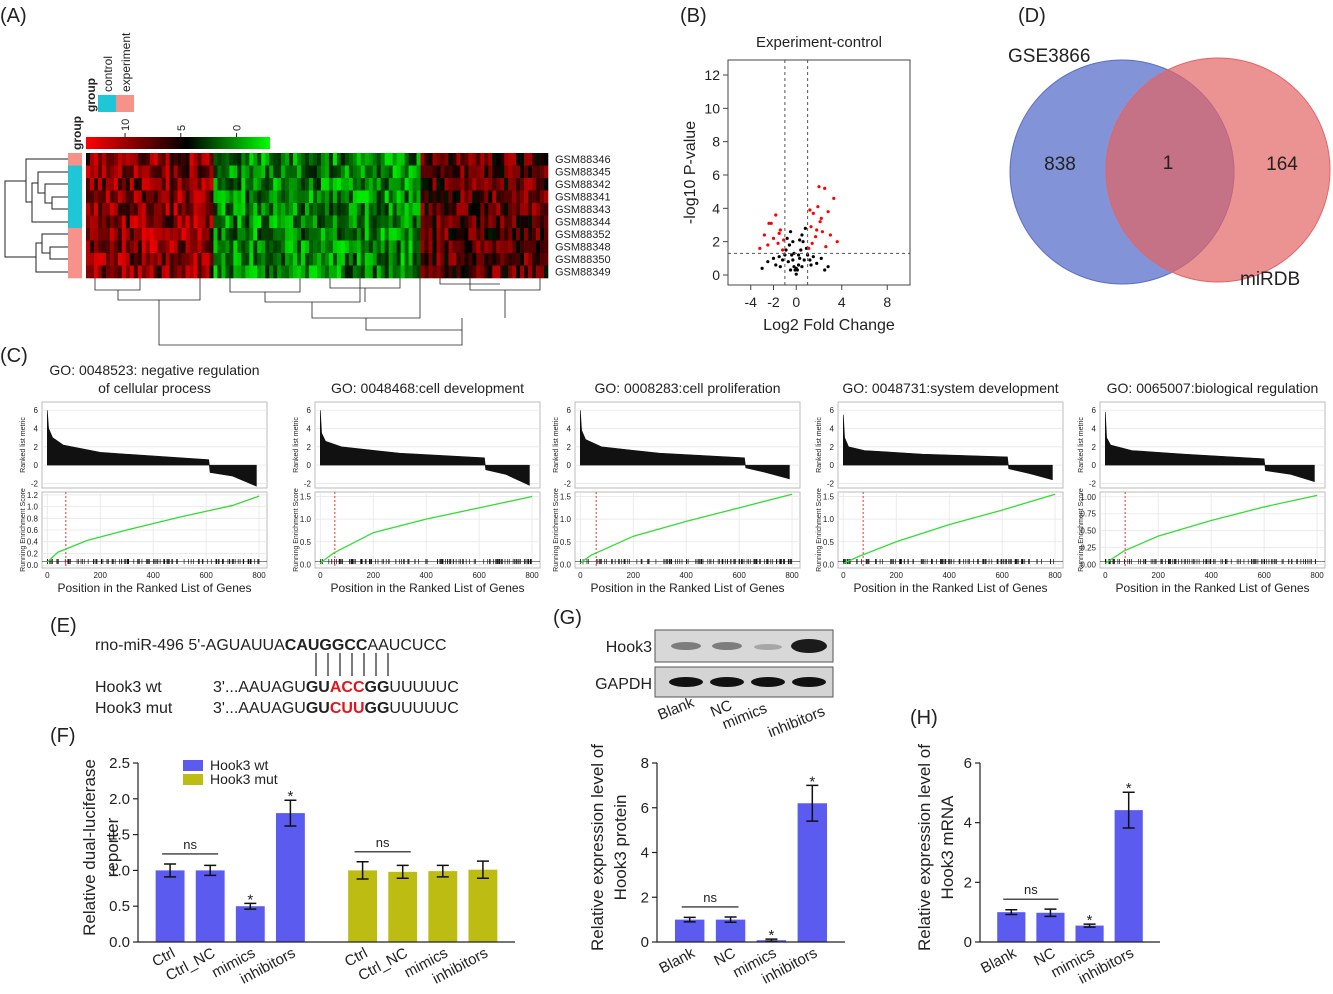  I want to click on x-axis-label: Position in the Ranked List of Genes, so click(1212, 588).